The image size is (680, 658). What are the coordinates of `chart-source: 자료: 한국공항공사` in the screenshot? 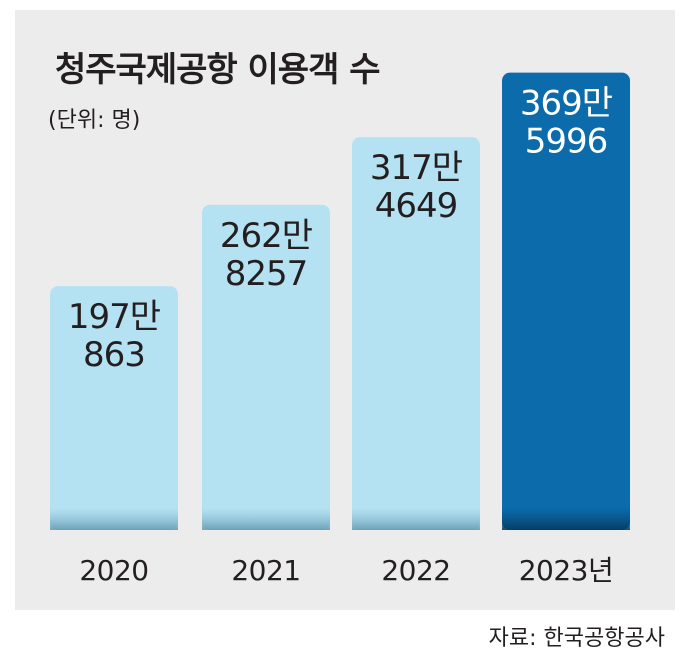 It's located at (576, 638).